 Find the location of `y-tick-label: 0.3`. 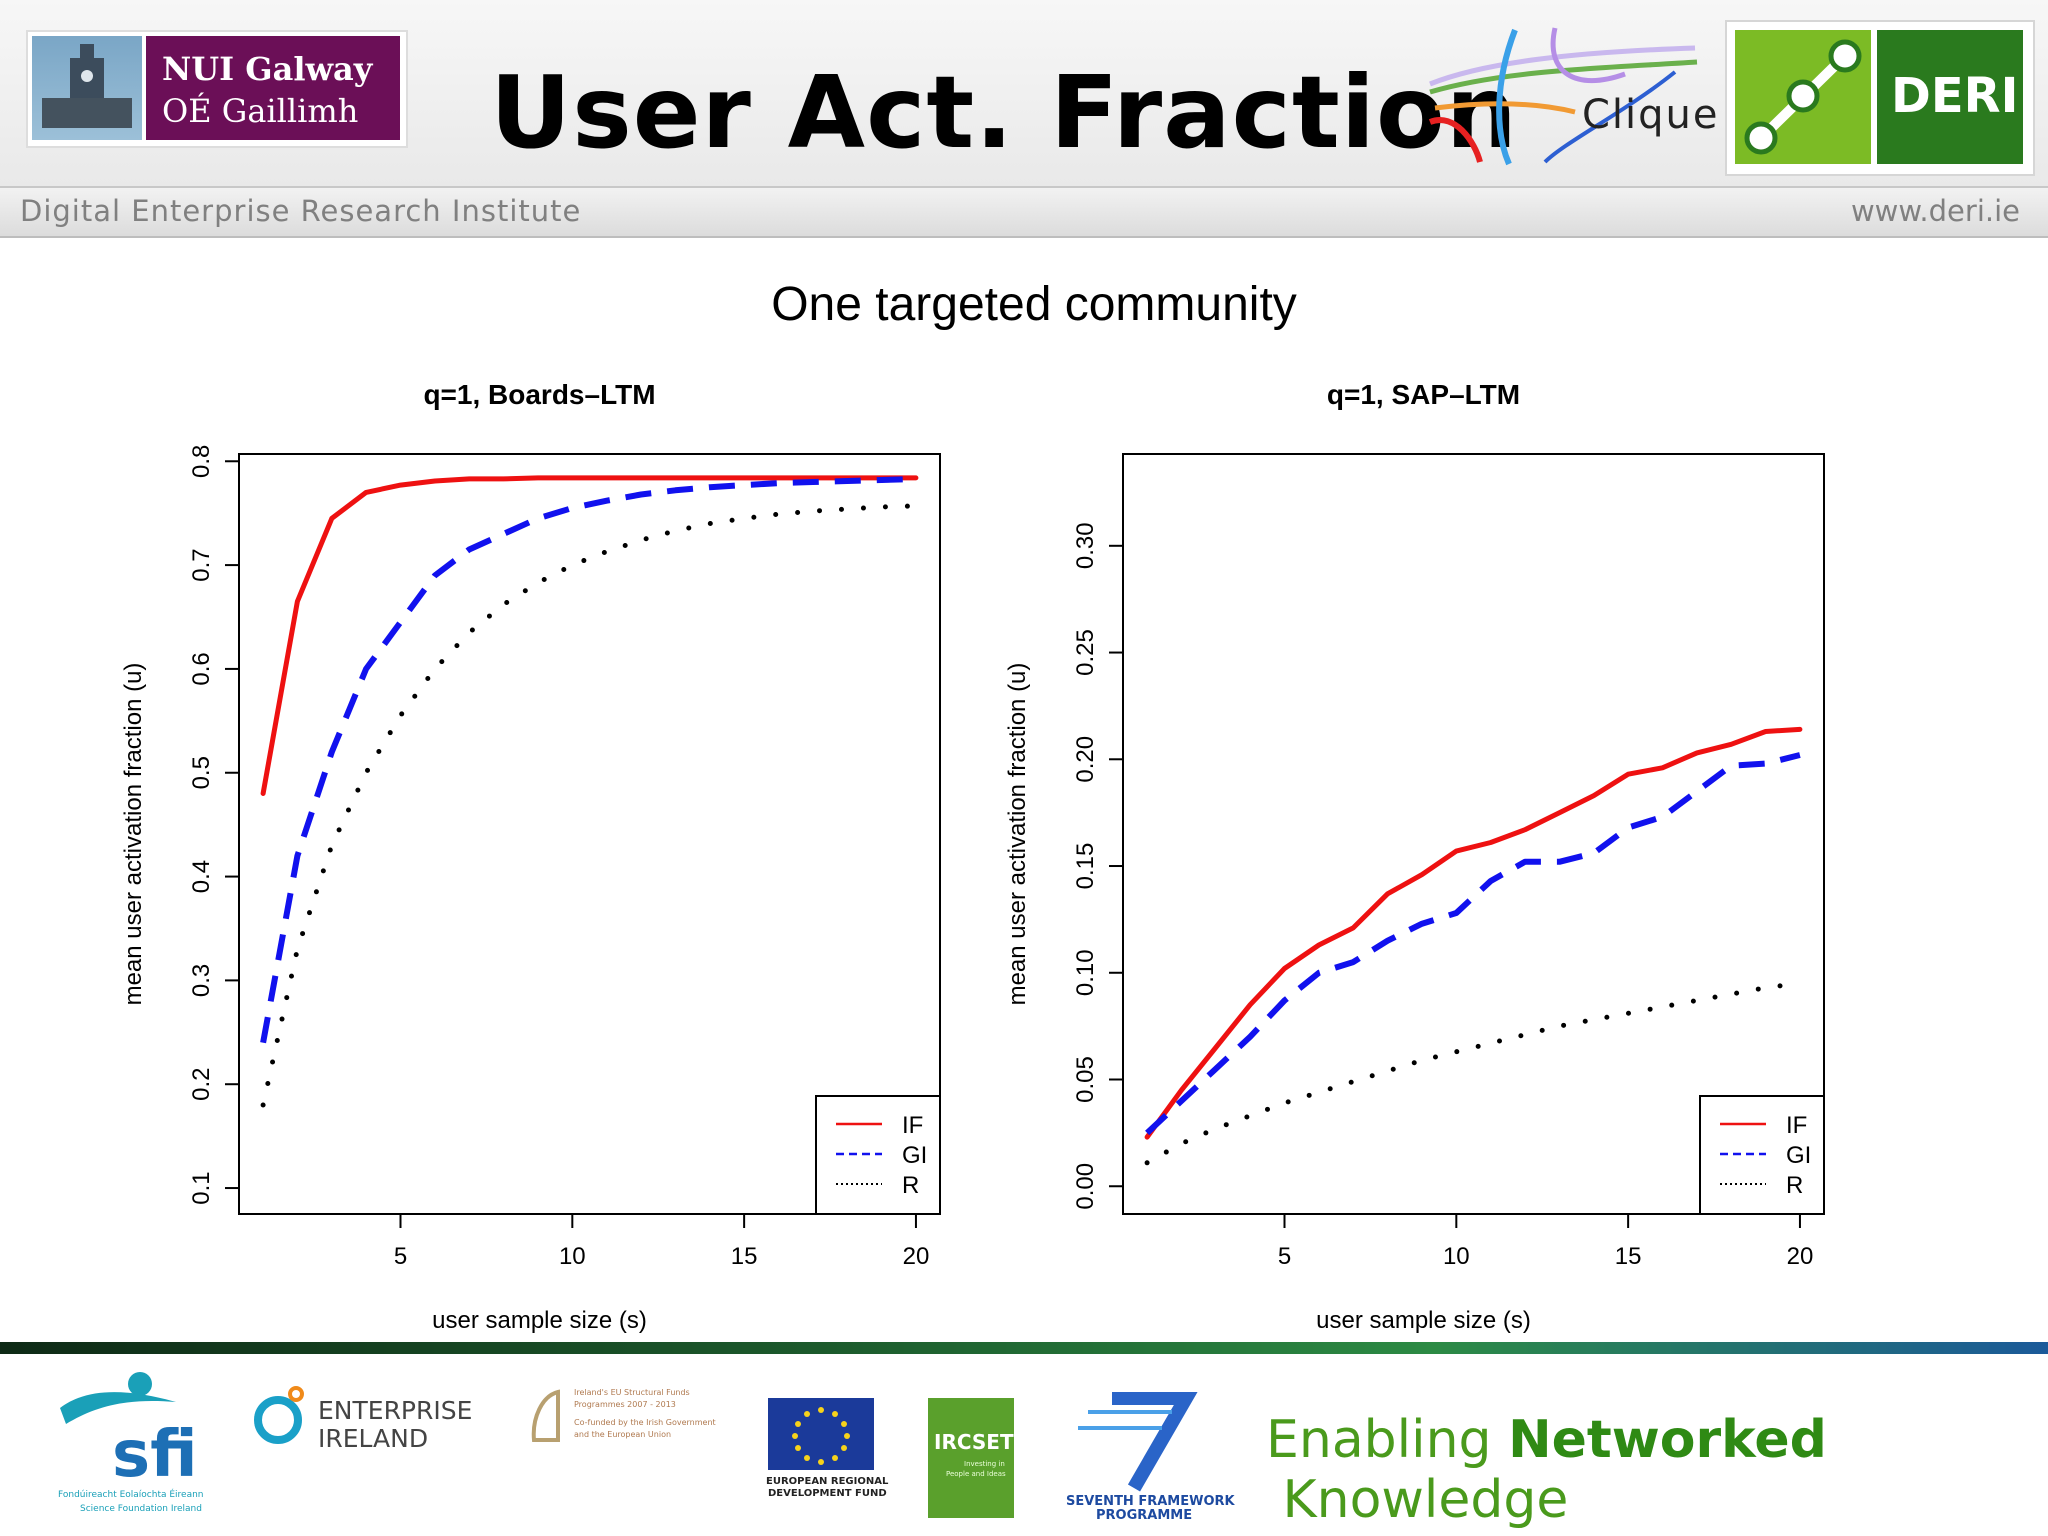

y-tick-label: 0.3 is located at coordinates (201, 980).